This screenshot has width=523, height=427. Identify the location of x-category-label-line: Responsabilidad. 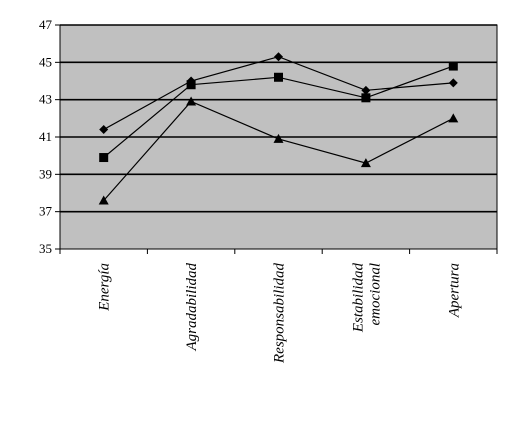
(280, 313).